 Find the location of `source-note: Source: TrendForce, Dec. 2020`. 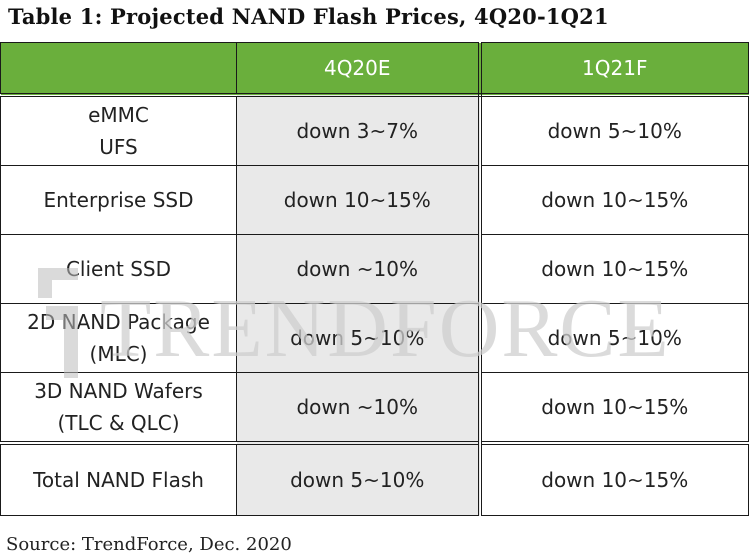

source-note: Source: TrendForce, Dec. 2020 is located at coordinates (149, 544).